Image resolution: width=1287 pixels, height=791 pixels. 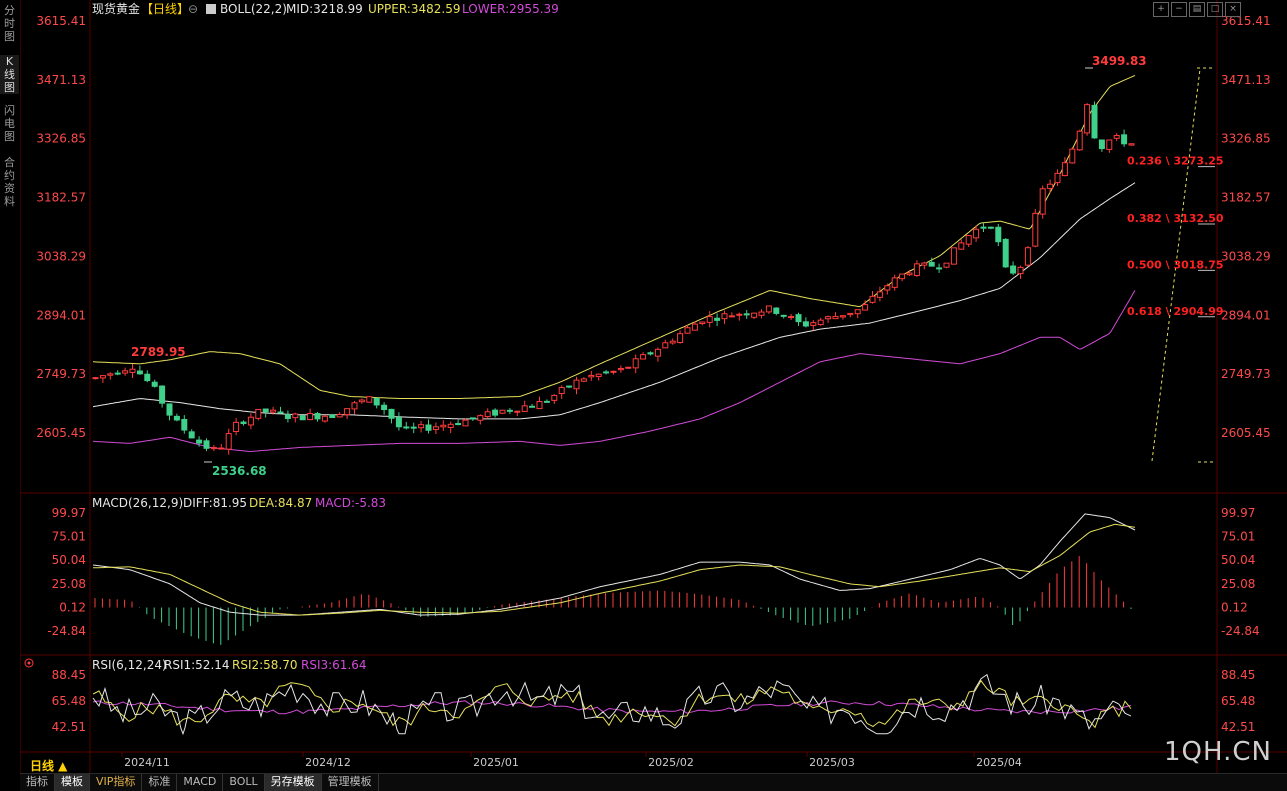 I want to click on boll-mid: MID:3218.99, so click(x=324, y=9).